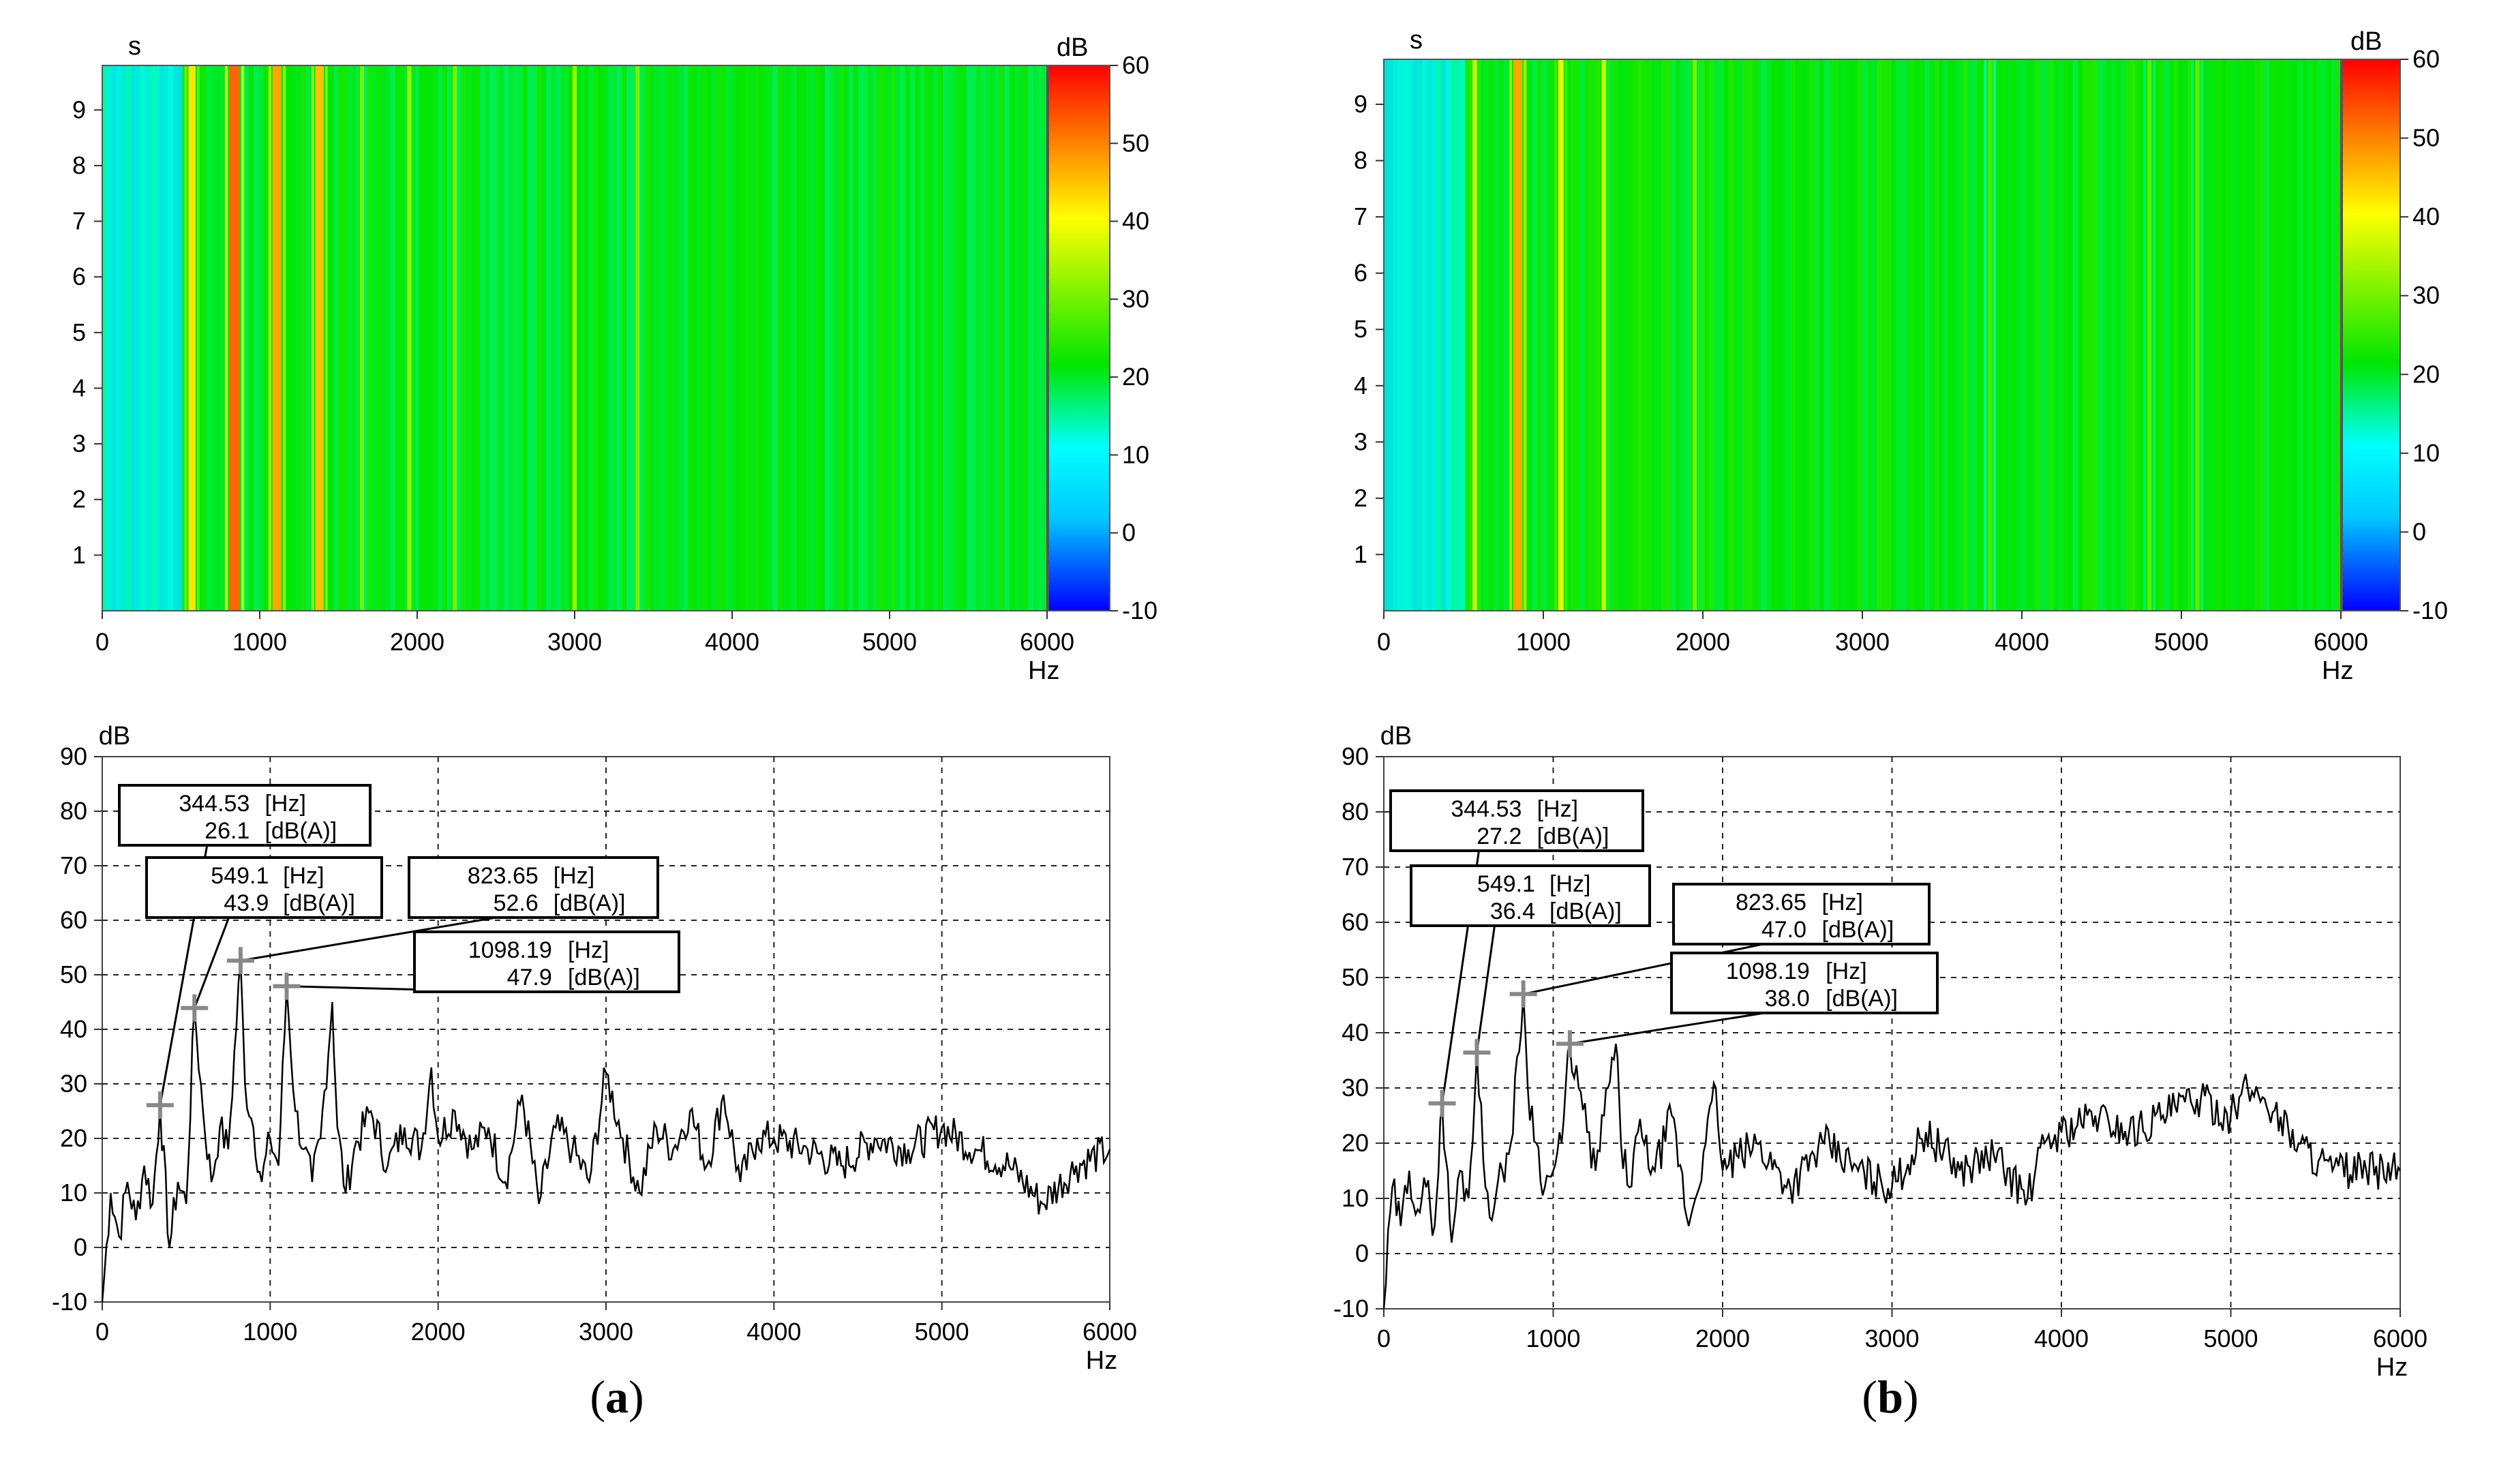 Image resolution: width=2497 pixels, height=1484 pixels. What do you see at coordinates (1862, 999) in the screenshot?
I see `annotation-level-unit: [dB(A)]` at bounding box center [1862, 999].